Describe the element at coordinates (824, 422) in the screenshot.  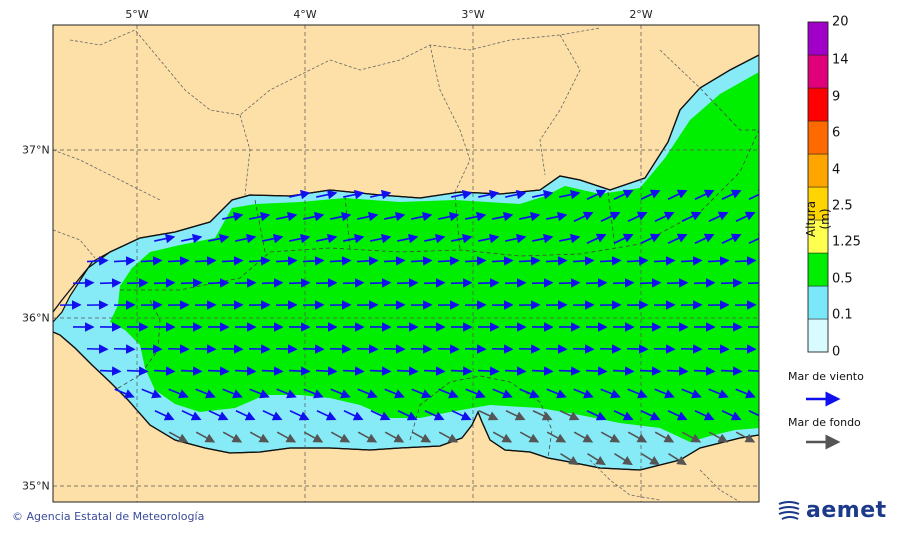
I see `swell-legend-label: Mar de fondo` at that location.